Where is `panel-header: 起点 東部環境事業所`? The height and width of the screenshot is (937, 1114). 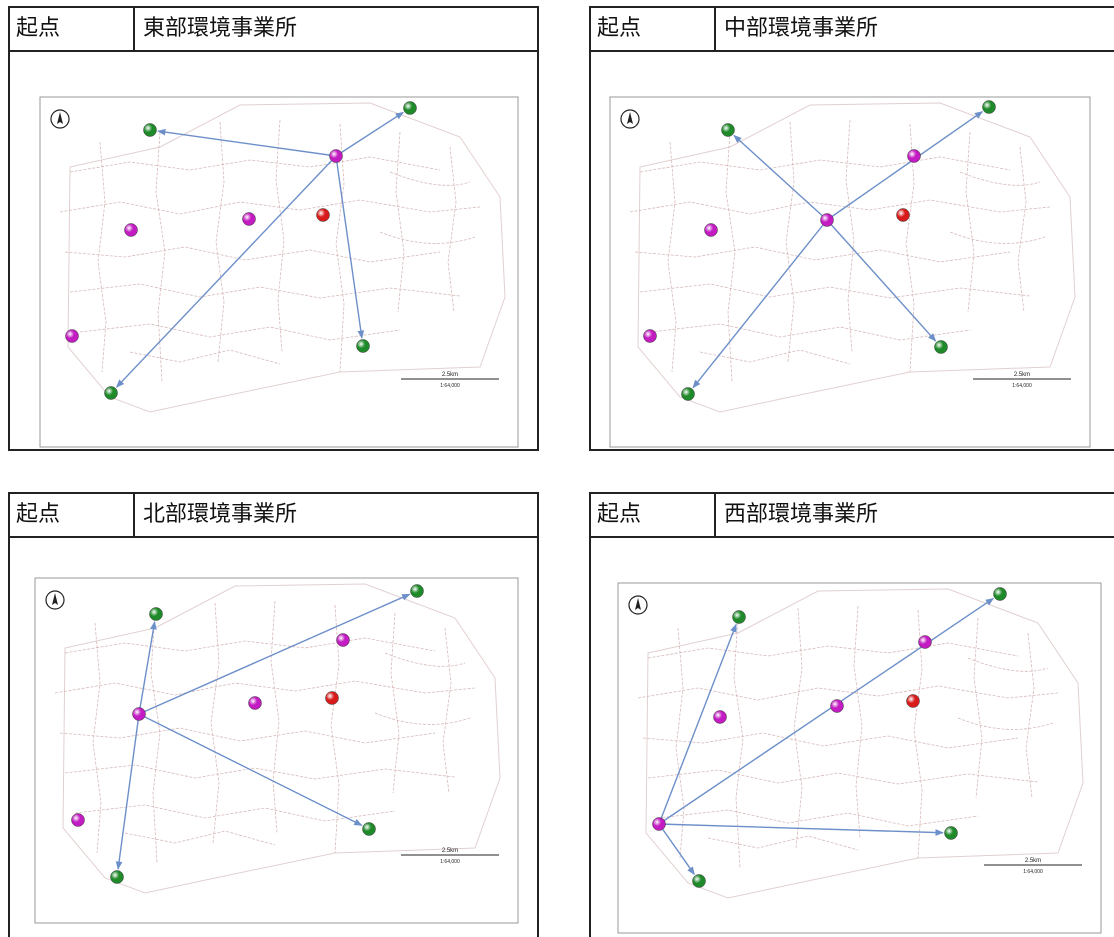
panel-header: 起点 東部環境事業所 is located at coordinates (273, 30).